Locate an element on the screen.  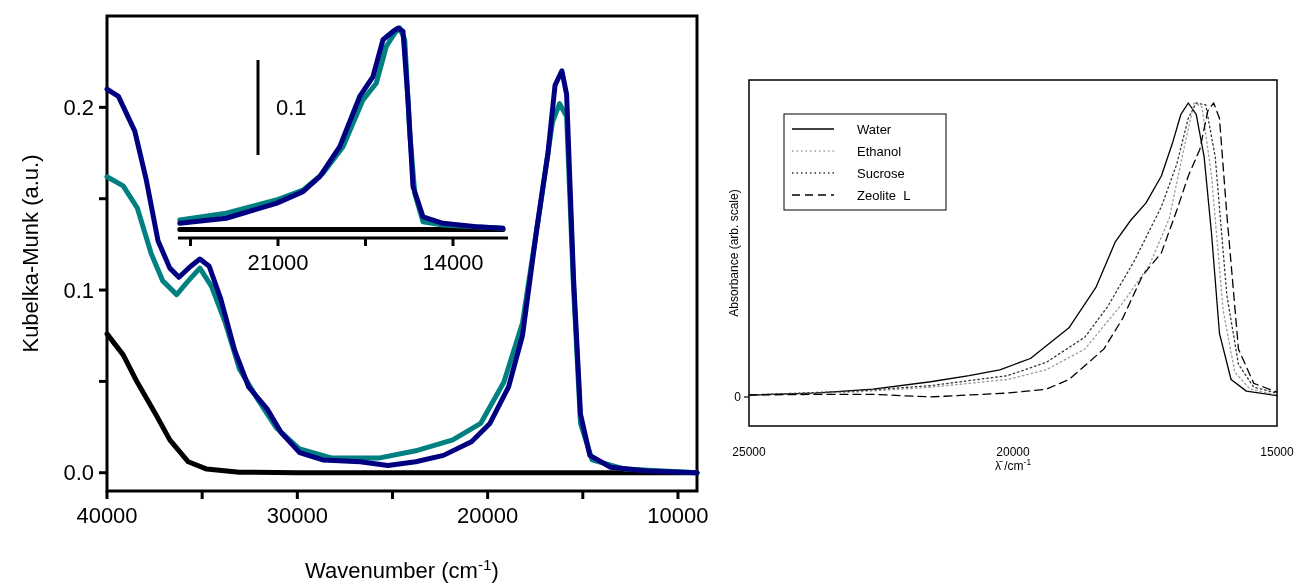
x-axis-title: λ̄ /cm$^{-1}$ is located at coordinates (1013, 465).